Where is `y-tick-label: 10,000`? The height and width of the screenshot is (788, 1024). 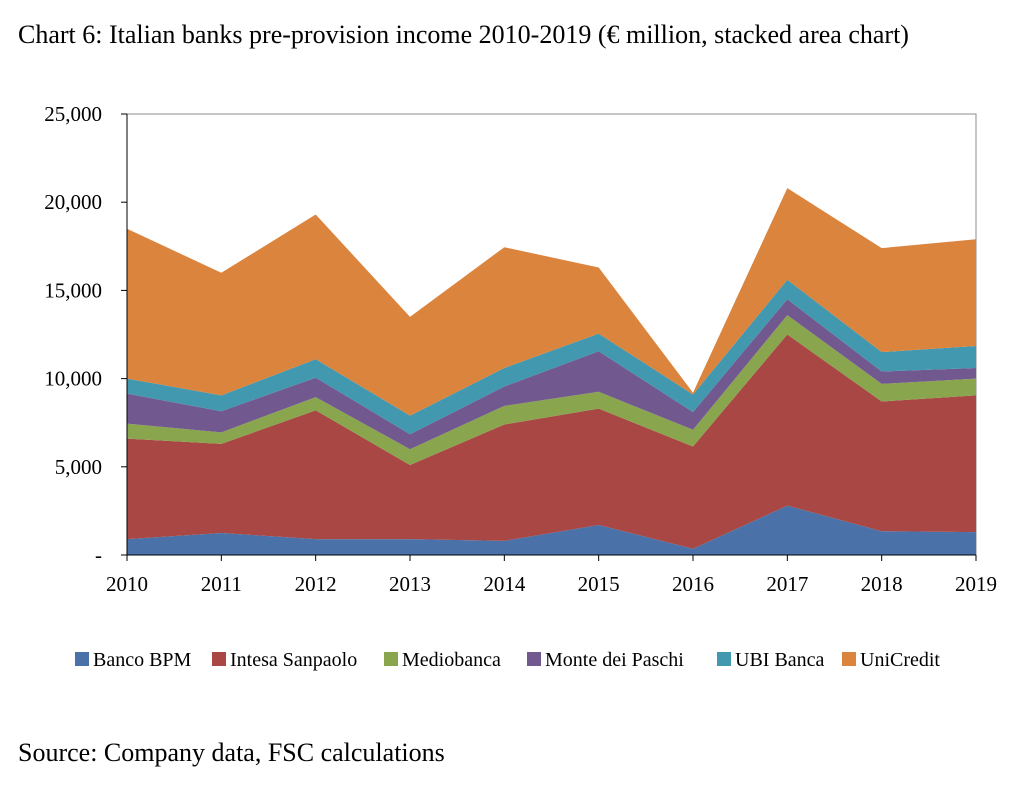
y-tick-label: 10,000 is located at coordinates (73, 379).